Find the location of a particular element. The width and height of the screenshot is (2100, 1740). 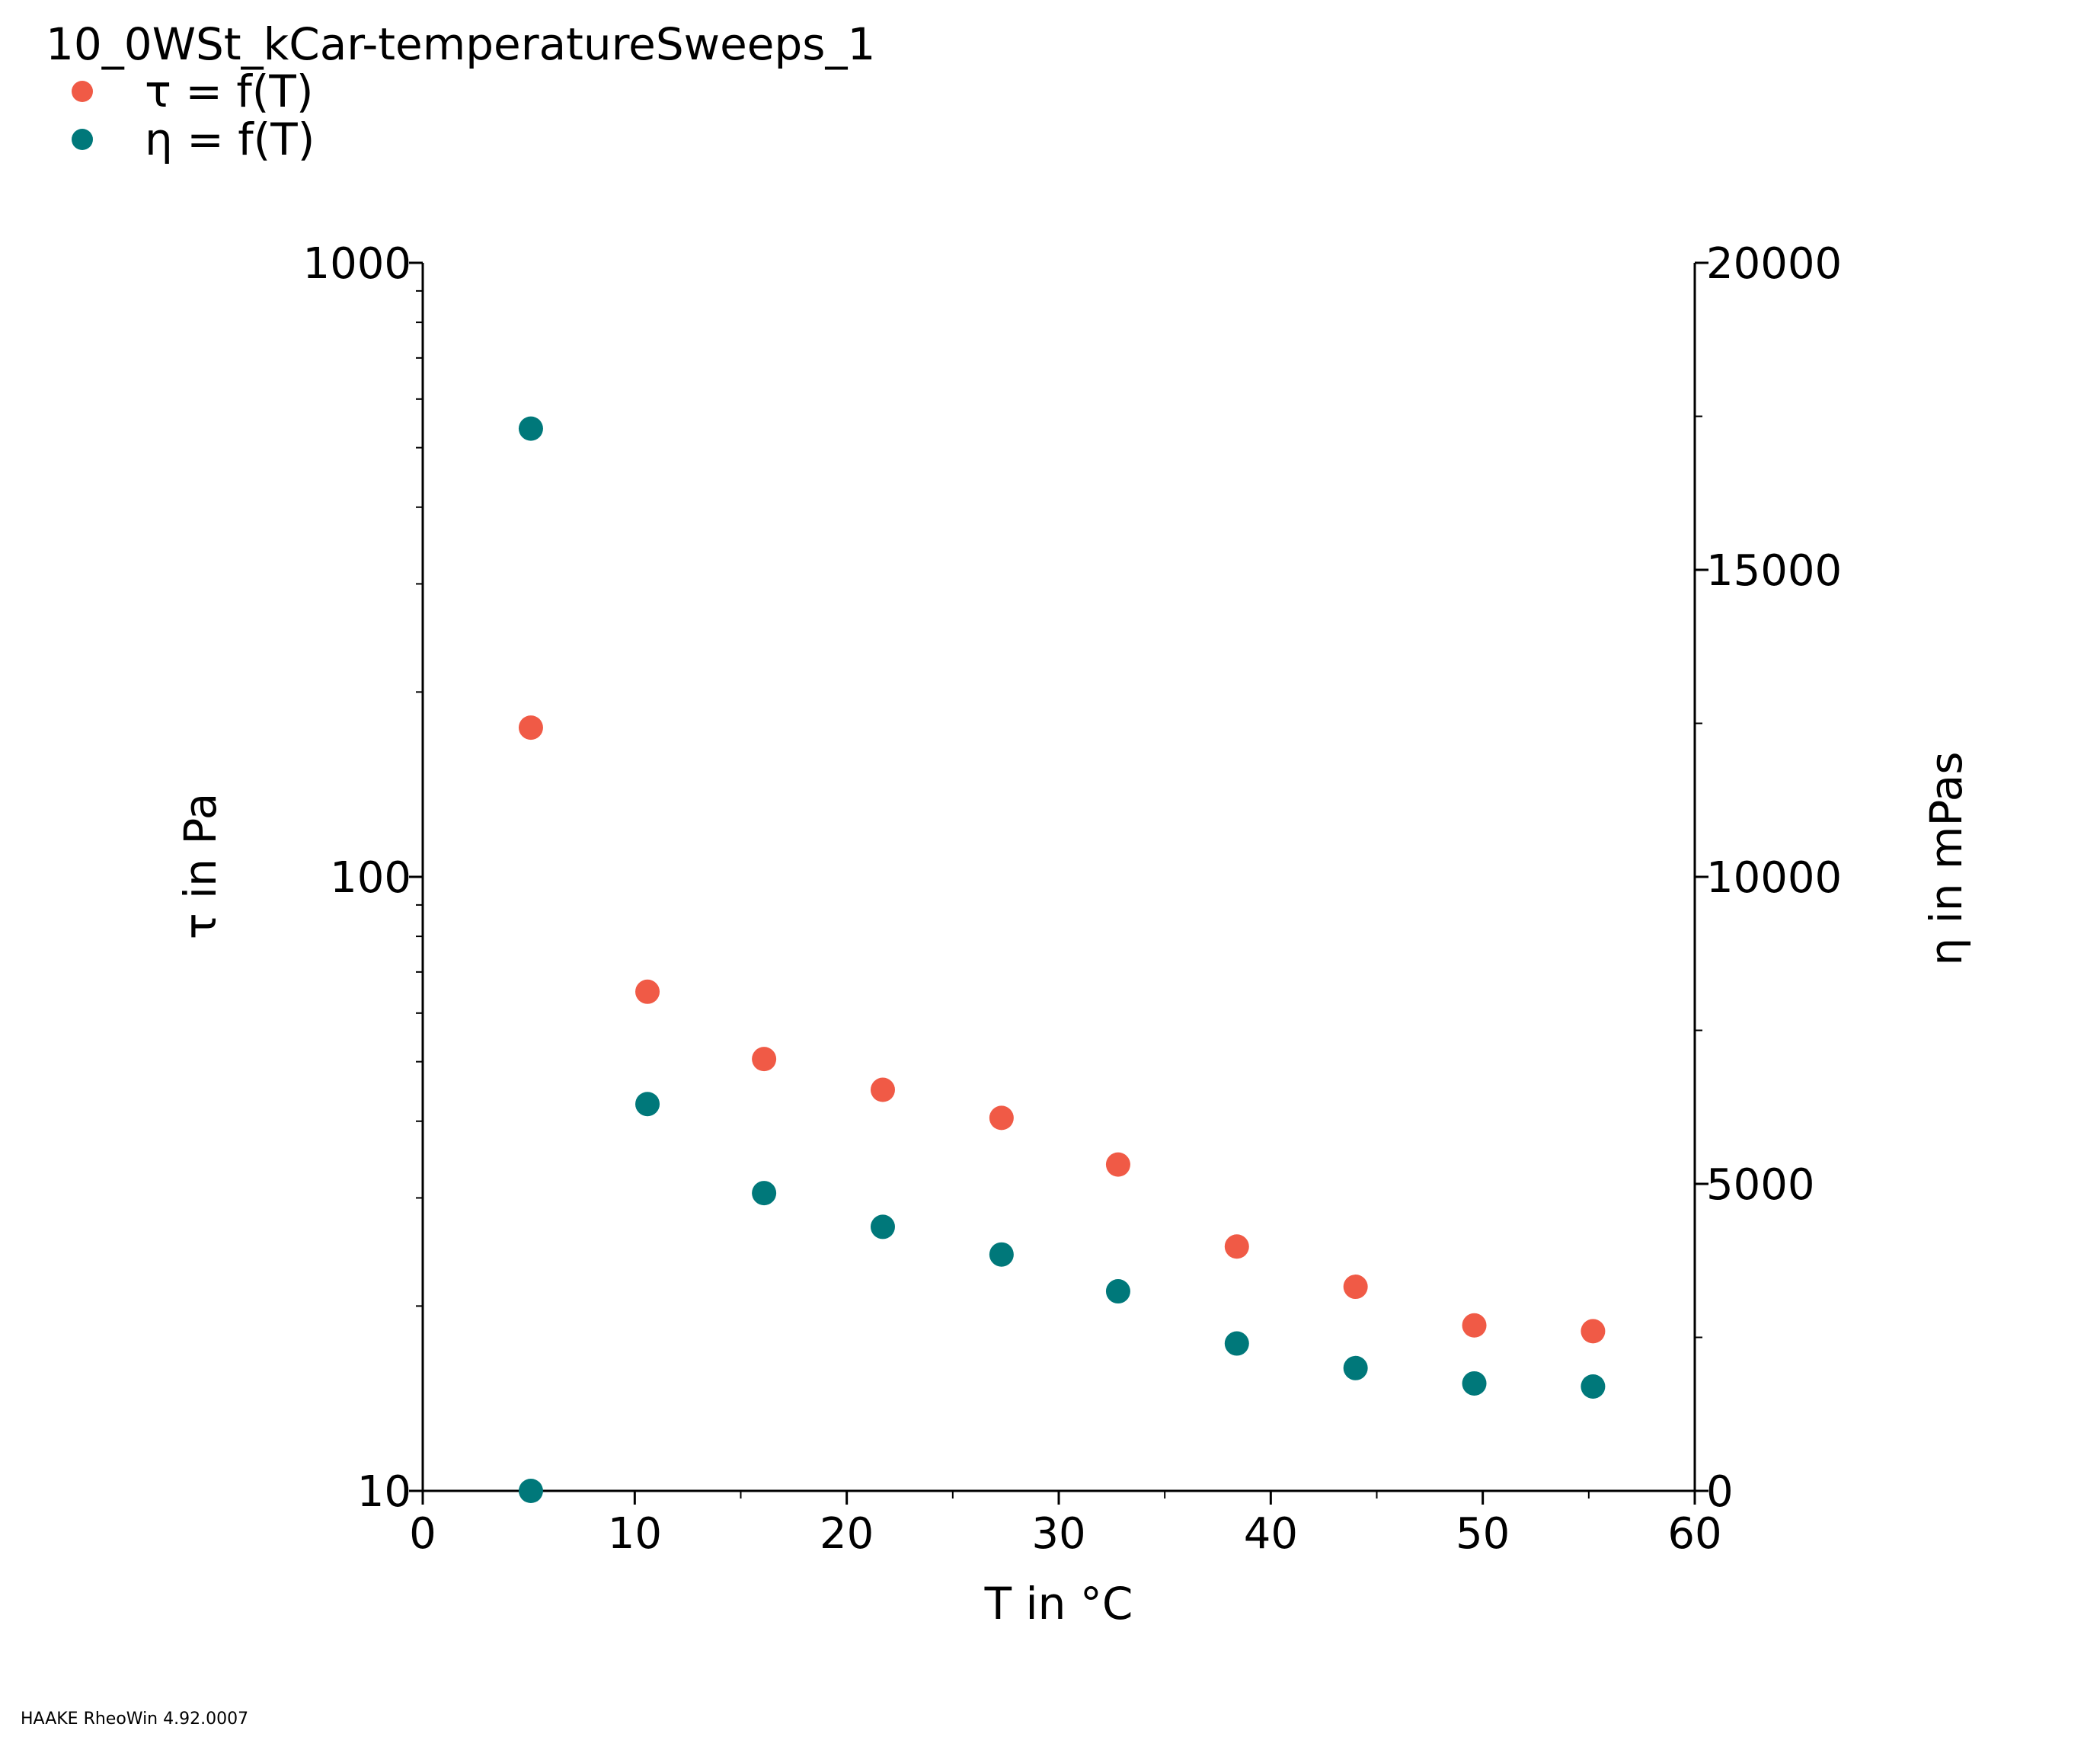

legend: τ = f(T) η = f(T) is located at coordinates (193, 116).